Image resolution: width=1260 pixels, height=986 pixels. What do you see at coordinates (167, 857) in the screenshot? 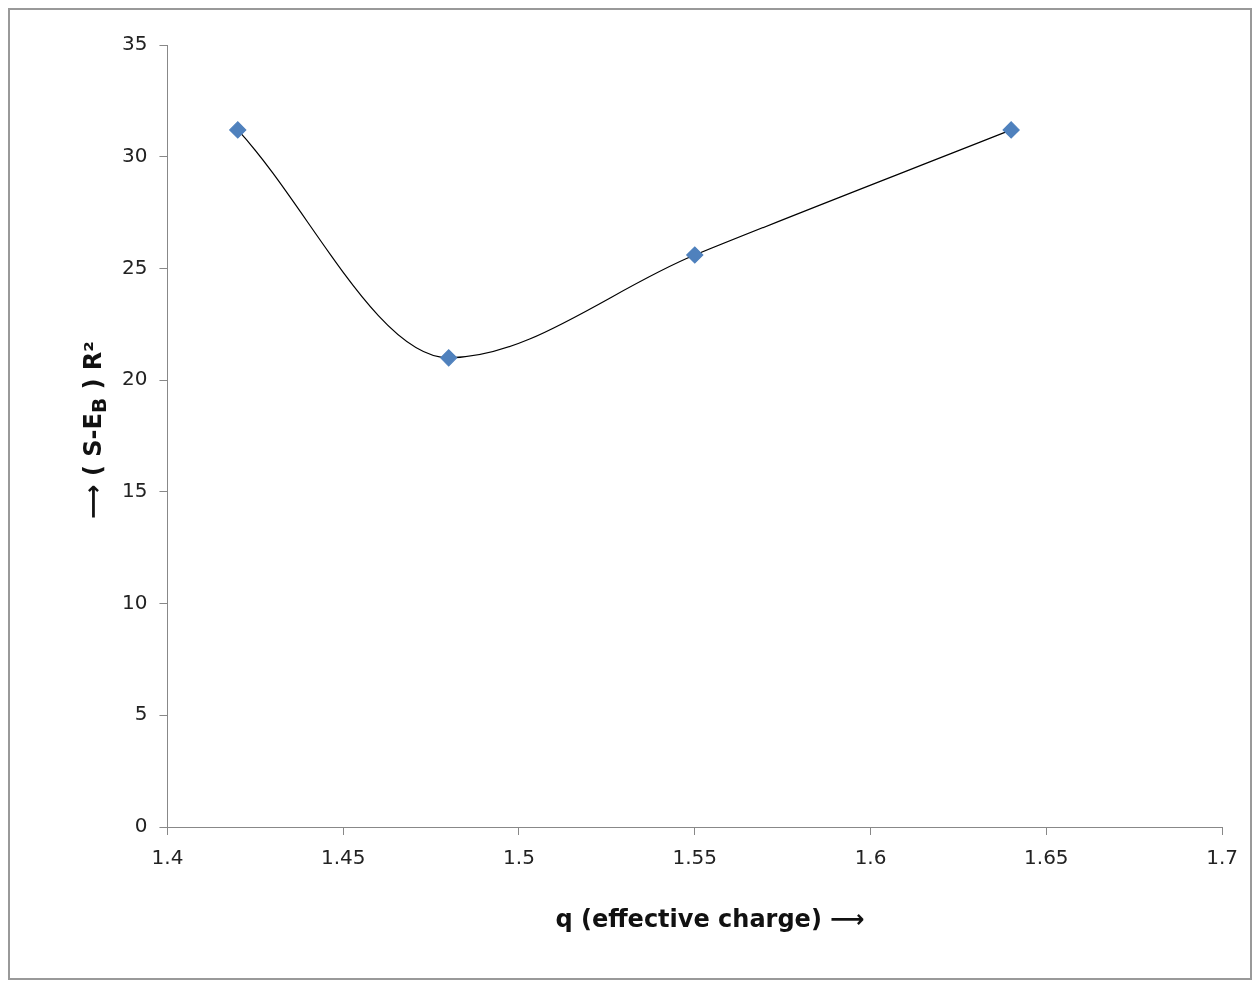
I see `x-tick-label: 1.4` at bounding box center [167, 857].